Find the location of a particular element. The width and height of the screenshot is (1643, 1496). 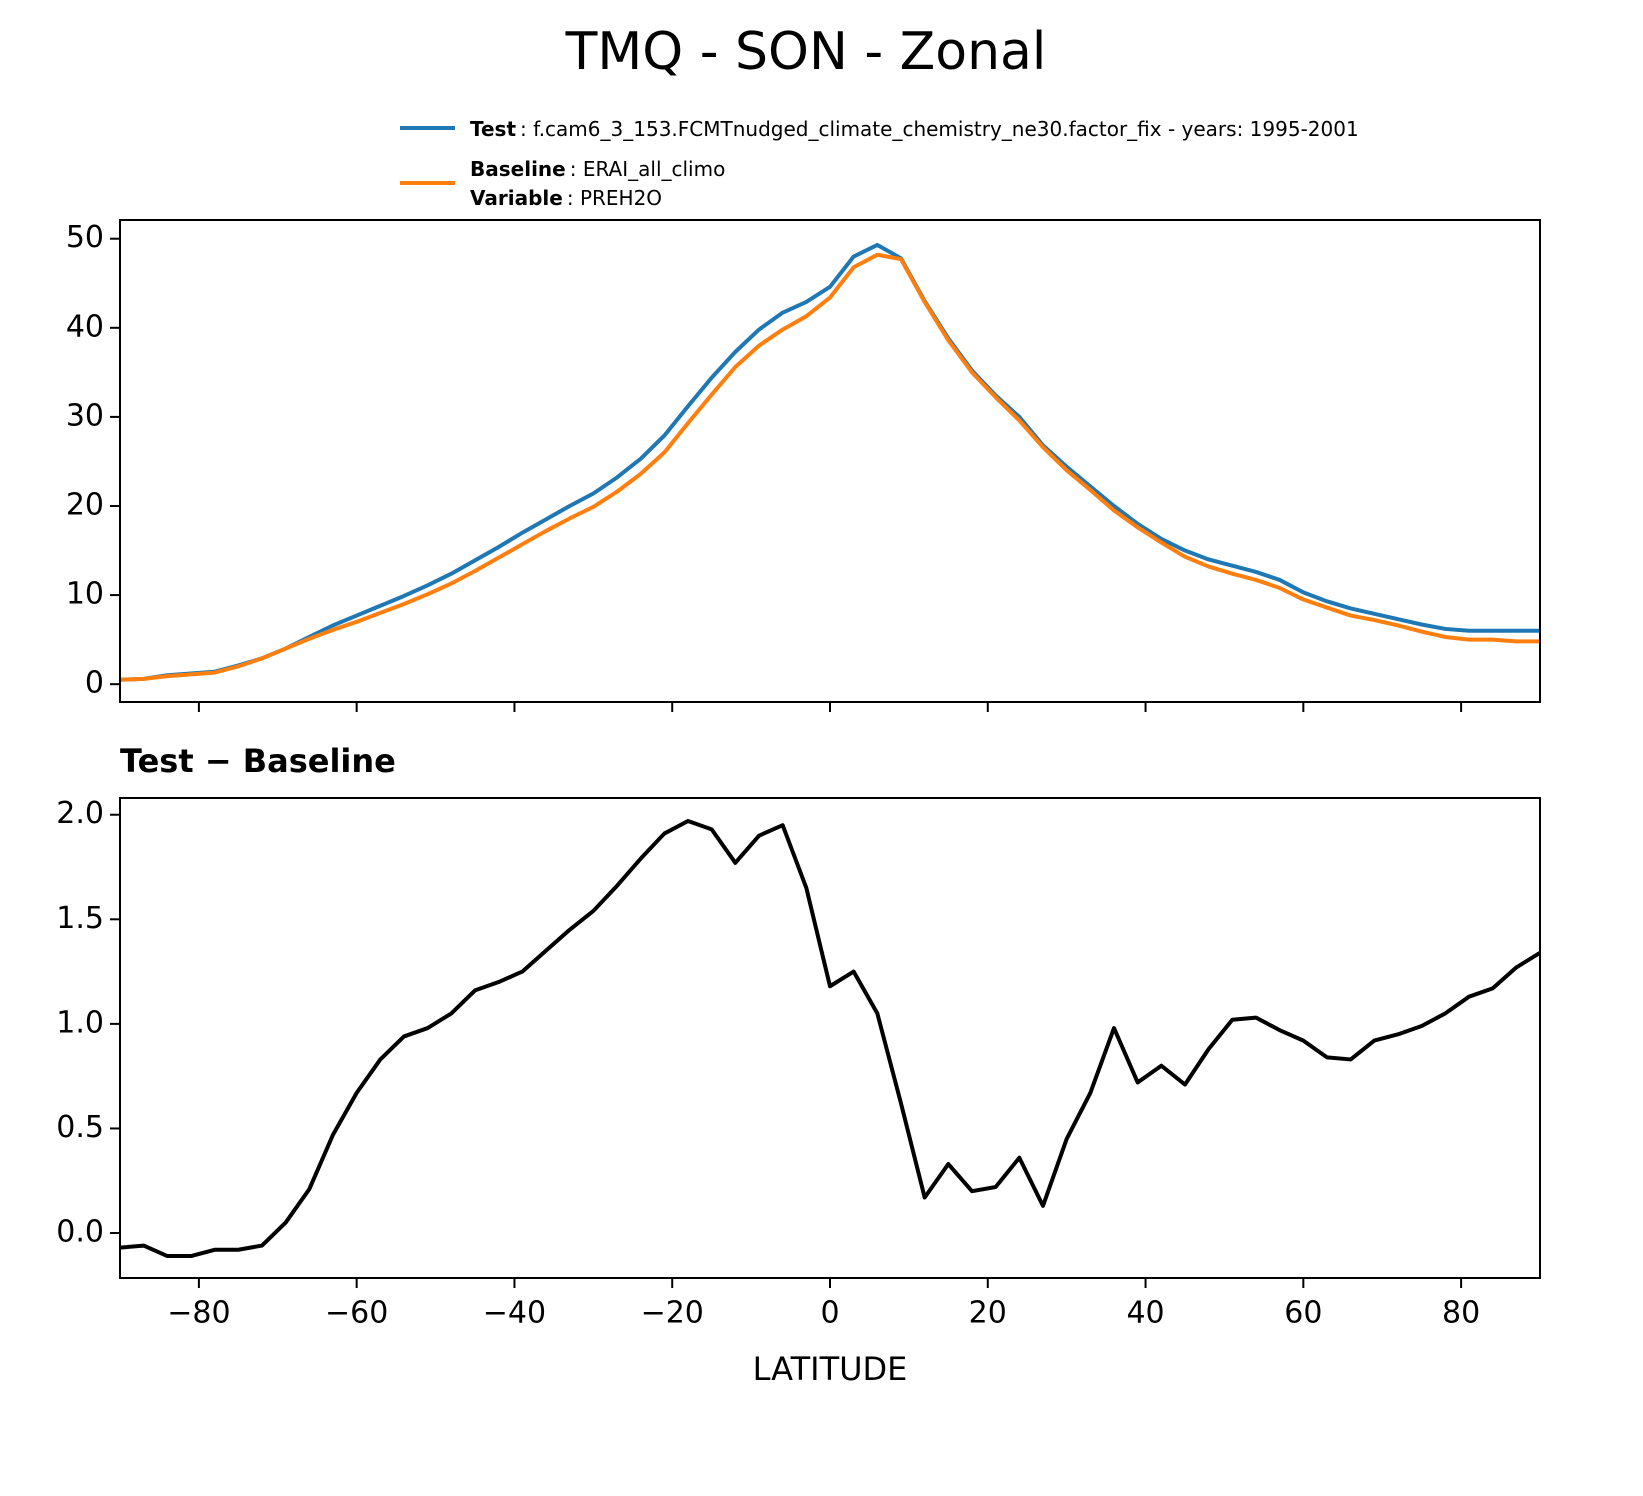

y-tick-label: 0.0 is located at coordinates (80, 1232).